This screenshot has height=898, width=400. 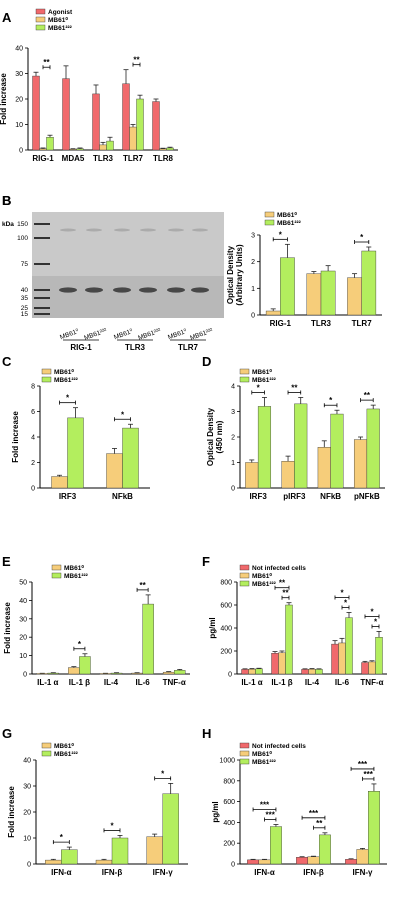 What do you see at coordinates (23, 583) in the screenshot?
I see `y-tick-label: 50` at bounding box center [23, 583].